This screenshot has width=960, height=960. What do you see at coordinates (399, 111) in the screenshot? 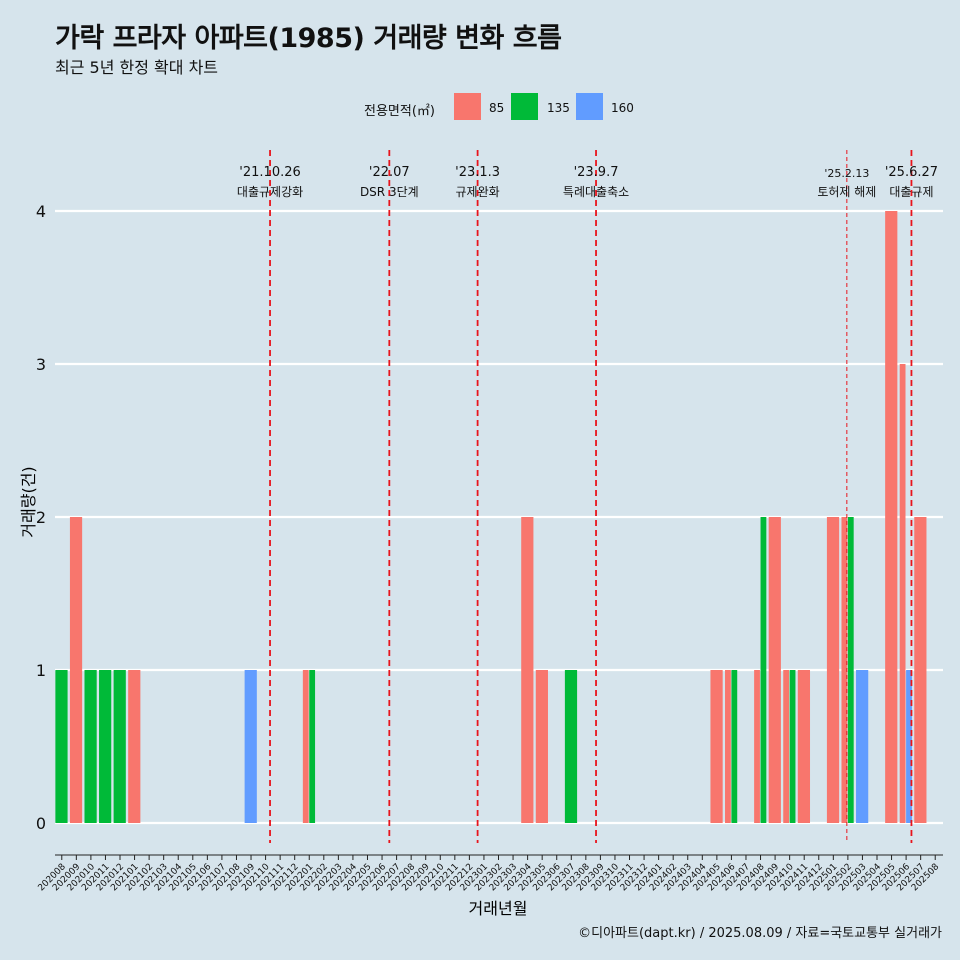
I see `legend-title: 전용면적(㎡)` at bounding box center [399, 111].